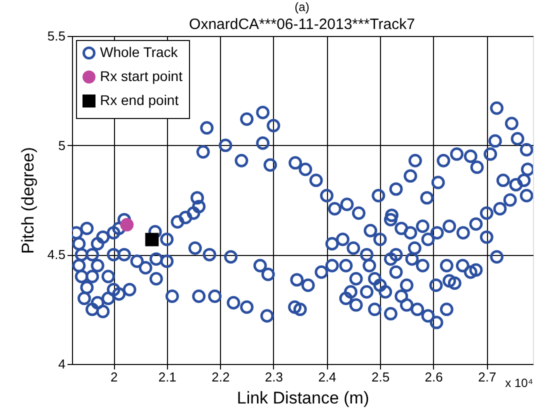 This screenshot has width=537, height=416. Describe the element at coordinates (114, 377) in the screenshot. I see `x-tick-label: 2` at that location.